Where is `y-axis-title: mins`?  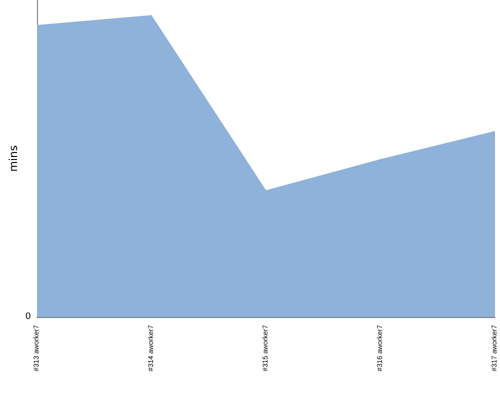 y-axis-title: mins is located at coordinates (13, 158).